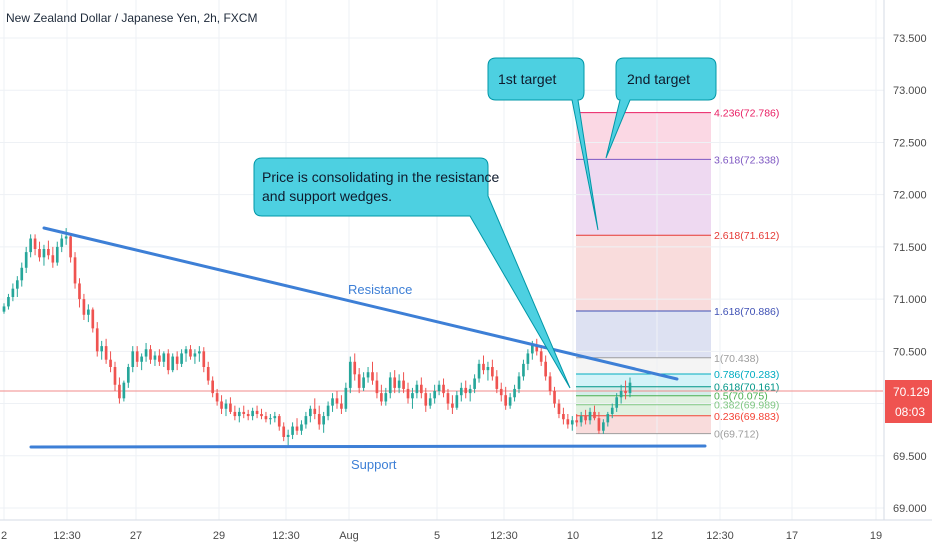 The width and height of the screenshot is (932, 550). What do you see at coordinates (368, 446) in the screenshot?
I see `support-trendline` at bounding box center [368, 446].